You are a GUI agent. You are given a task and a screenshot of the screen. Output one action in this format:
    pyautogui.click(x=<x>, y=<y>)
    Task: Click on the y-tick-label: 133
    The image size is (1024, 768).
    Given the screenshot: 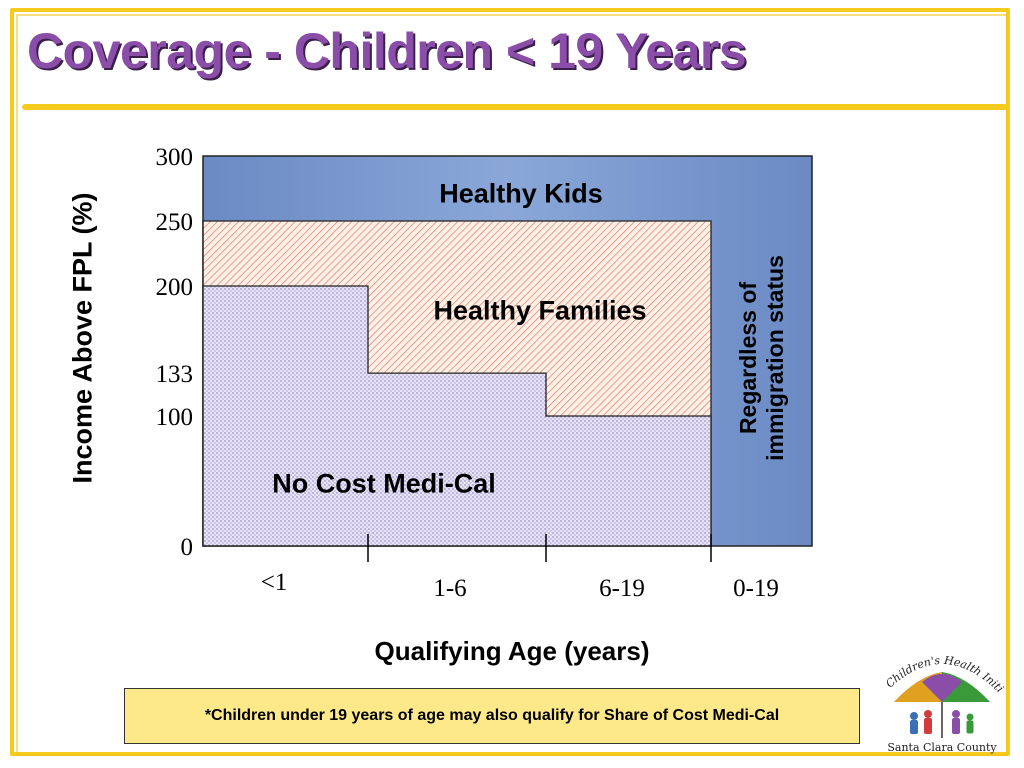 What is the action you would take?
    pyautogui.click(x=175, y=374)
    